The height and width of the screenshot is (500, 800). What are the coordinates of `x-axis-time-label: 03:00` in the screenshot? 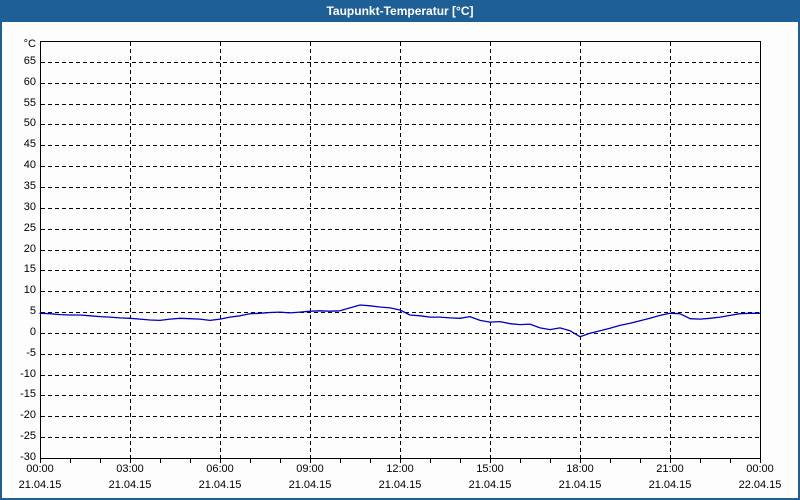 It's located at (130, 469).